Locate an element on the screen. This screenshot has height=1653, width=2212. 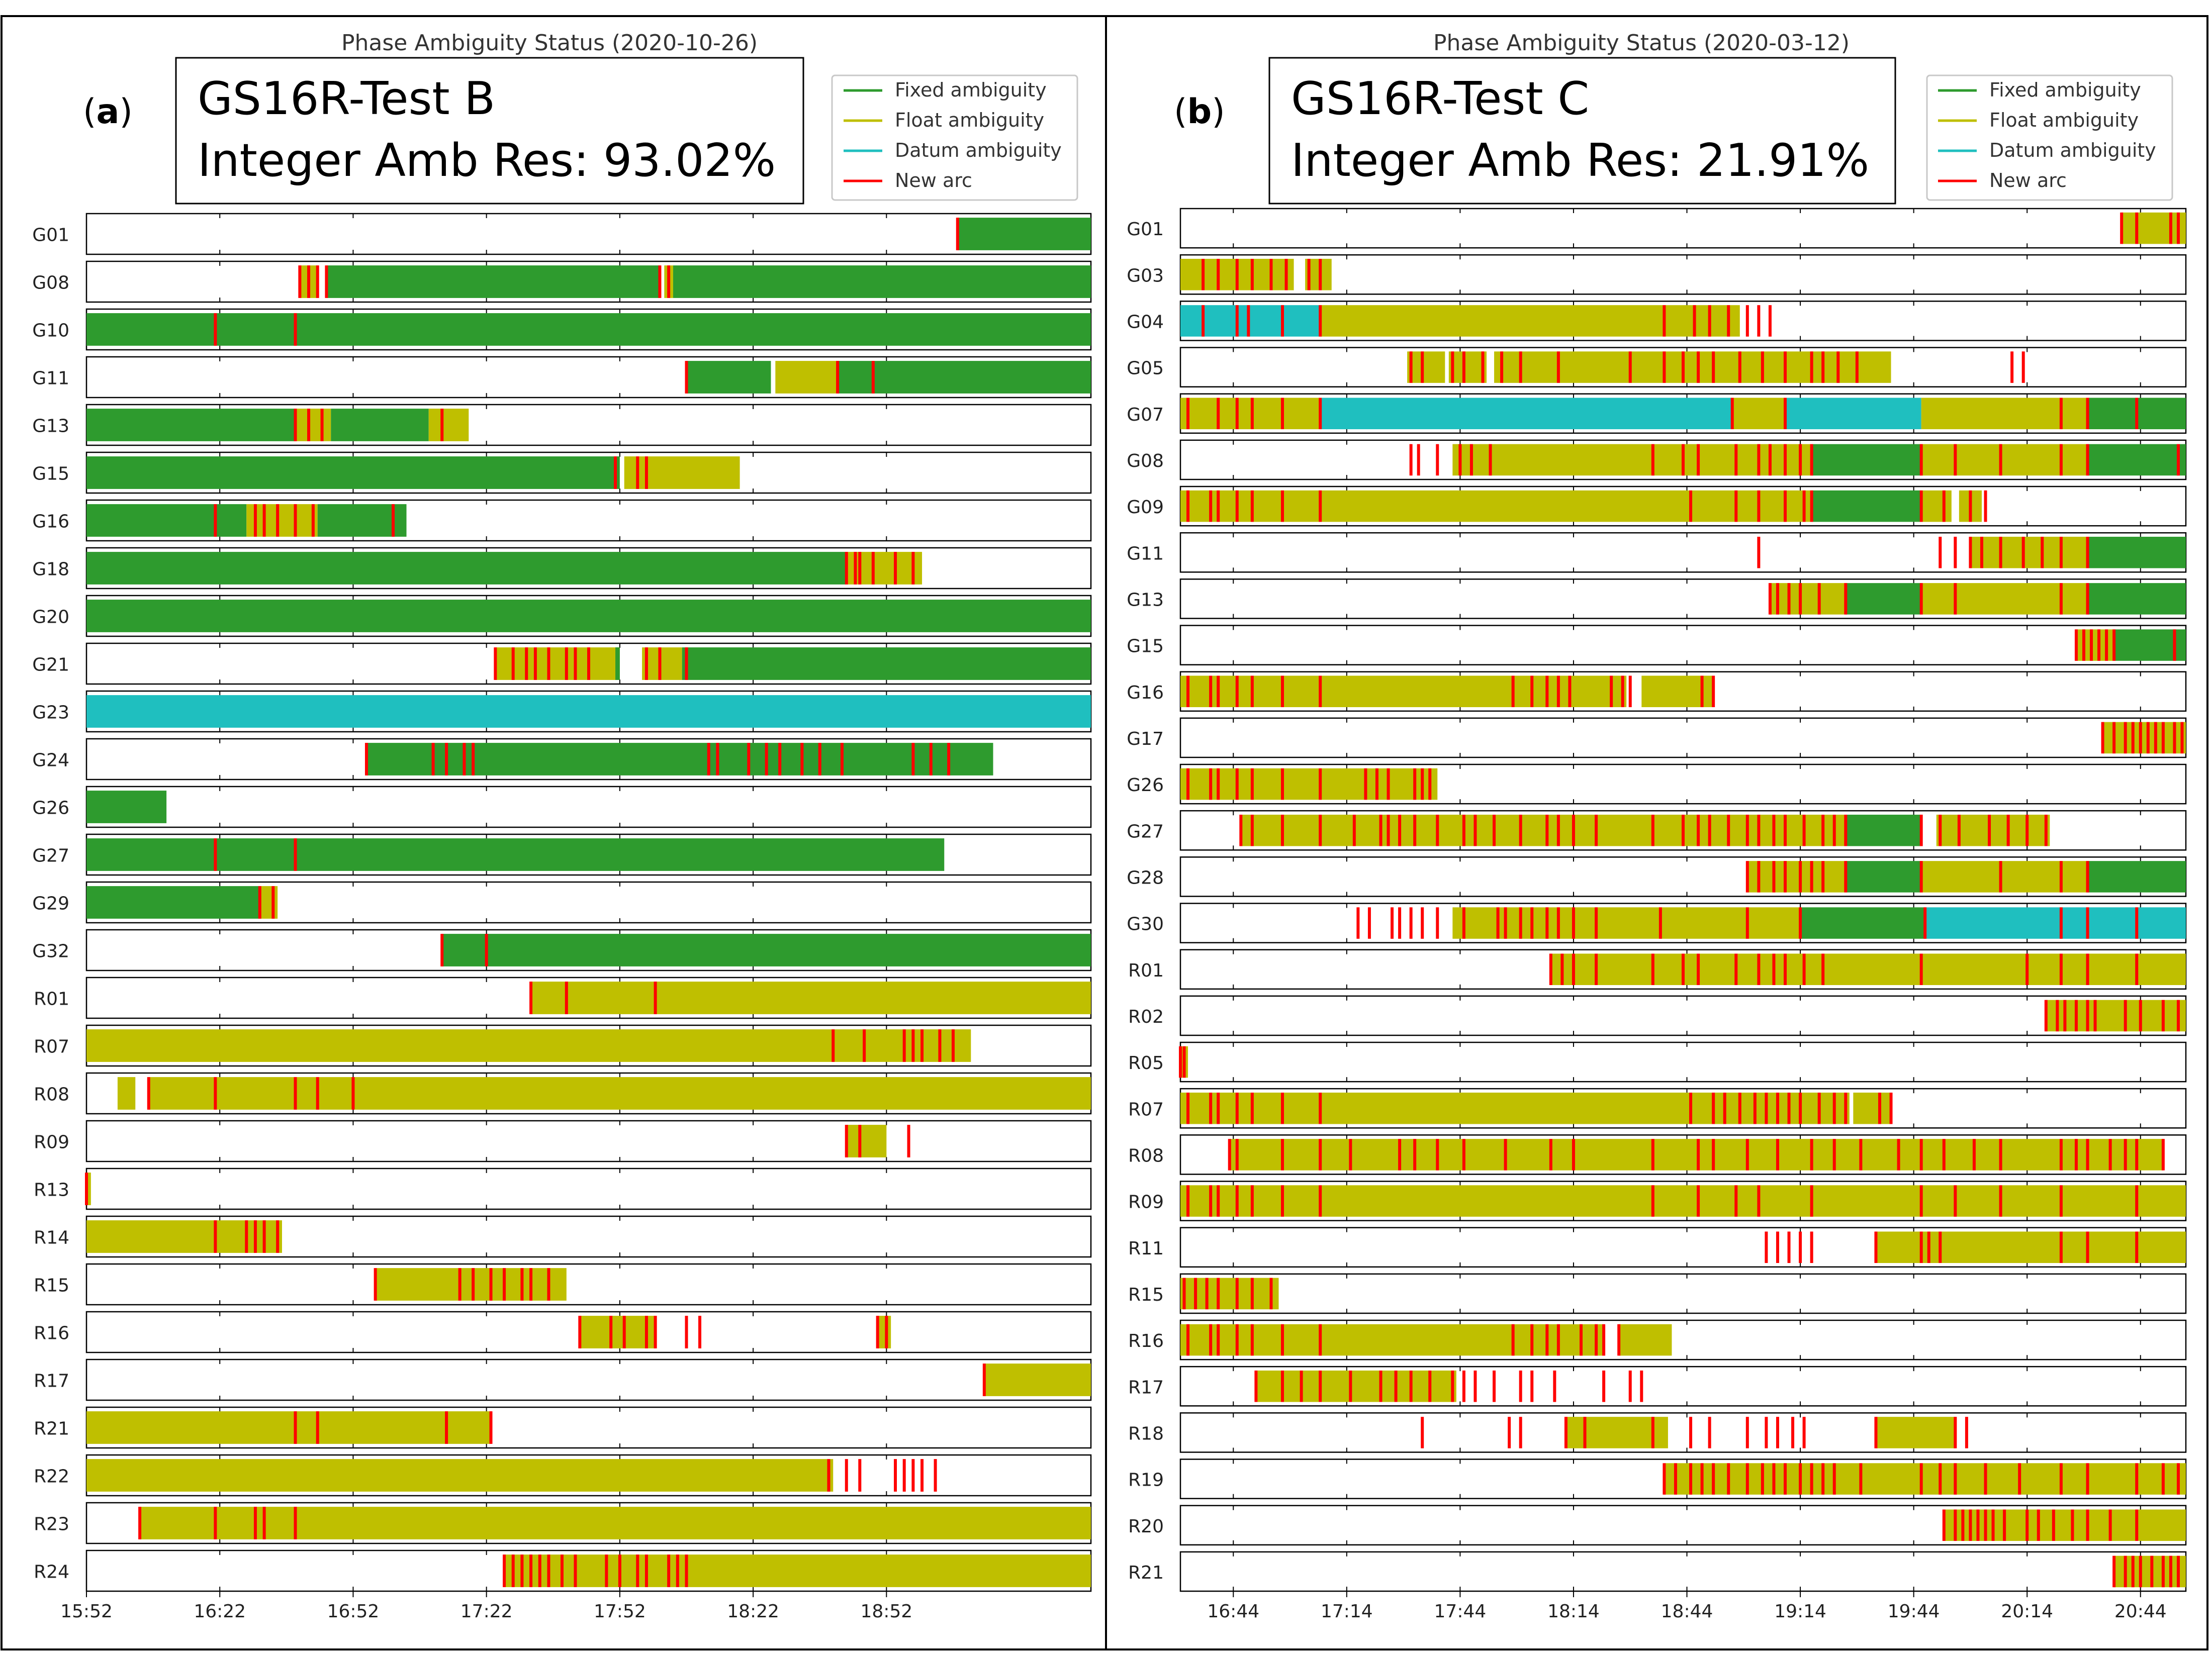
satellite-label: G27 is located at coordinates (1145, 831).